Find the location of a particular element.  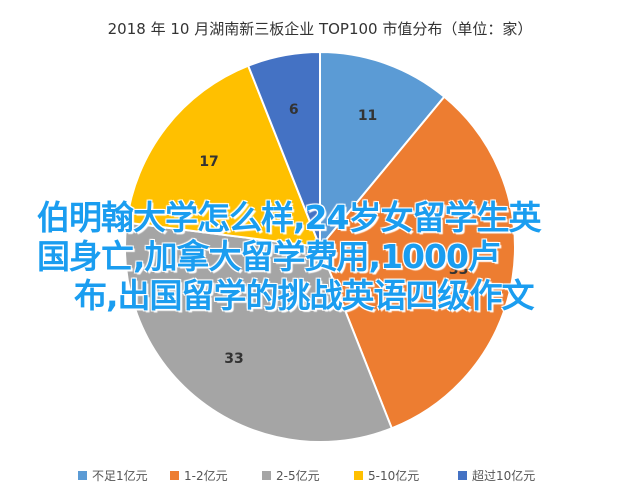

pie-slice-label-3: 17 is located at coordinates (208, 162).